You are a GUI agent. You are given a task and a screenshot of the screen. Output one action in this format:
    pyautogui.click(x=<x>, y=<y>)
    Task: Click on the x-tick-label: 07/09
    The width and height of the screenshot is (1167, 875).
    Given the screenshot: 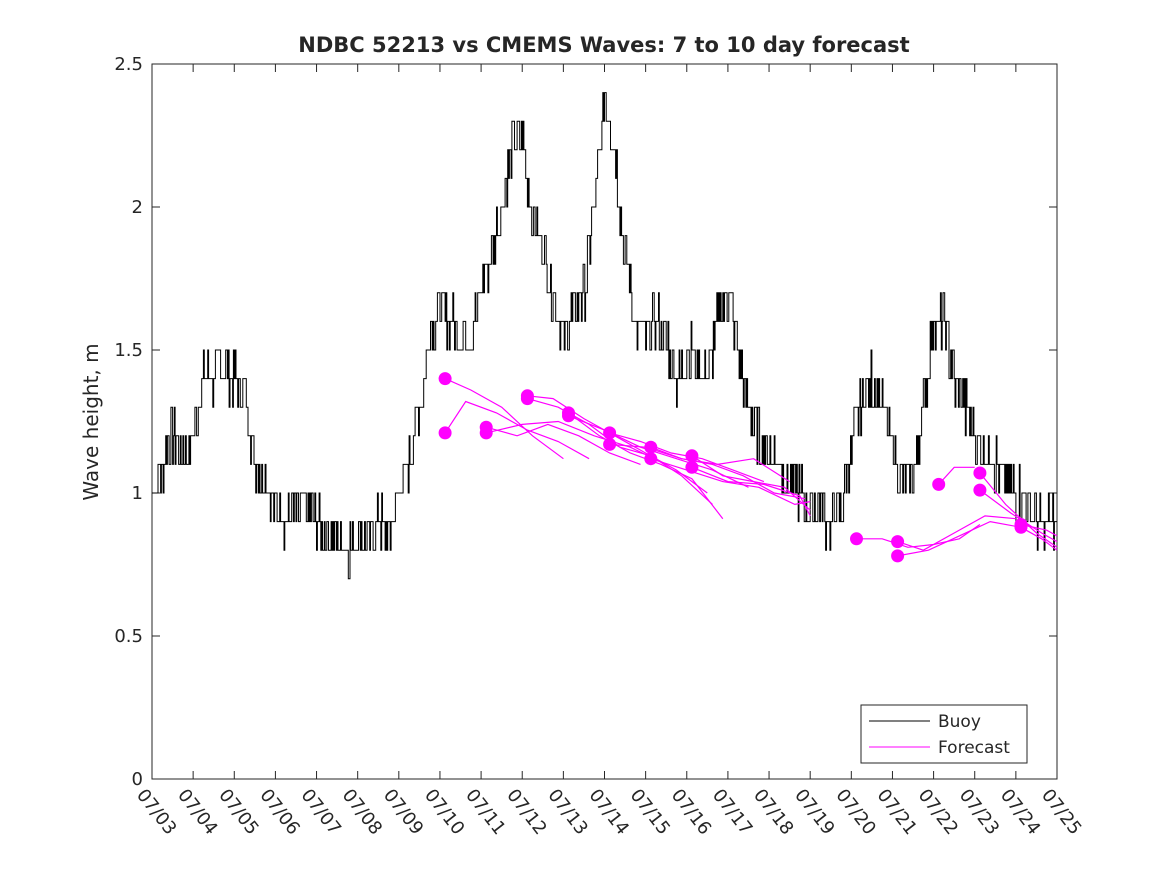 What is the action you would take?
    pyautogui.click(x=403, y=812)
    